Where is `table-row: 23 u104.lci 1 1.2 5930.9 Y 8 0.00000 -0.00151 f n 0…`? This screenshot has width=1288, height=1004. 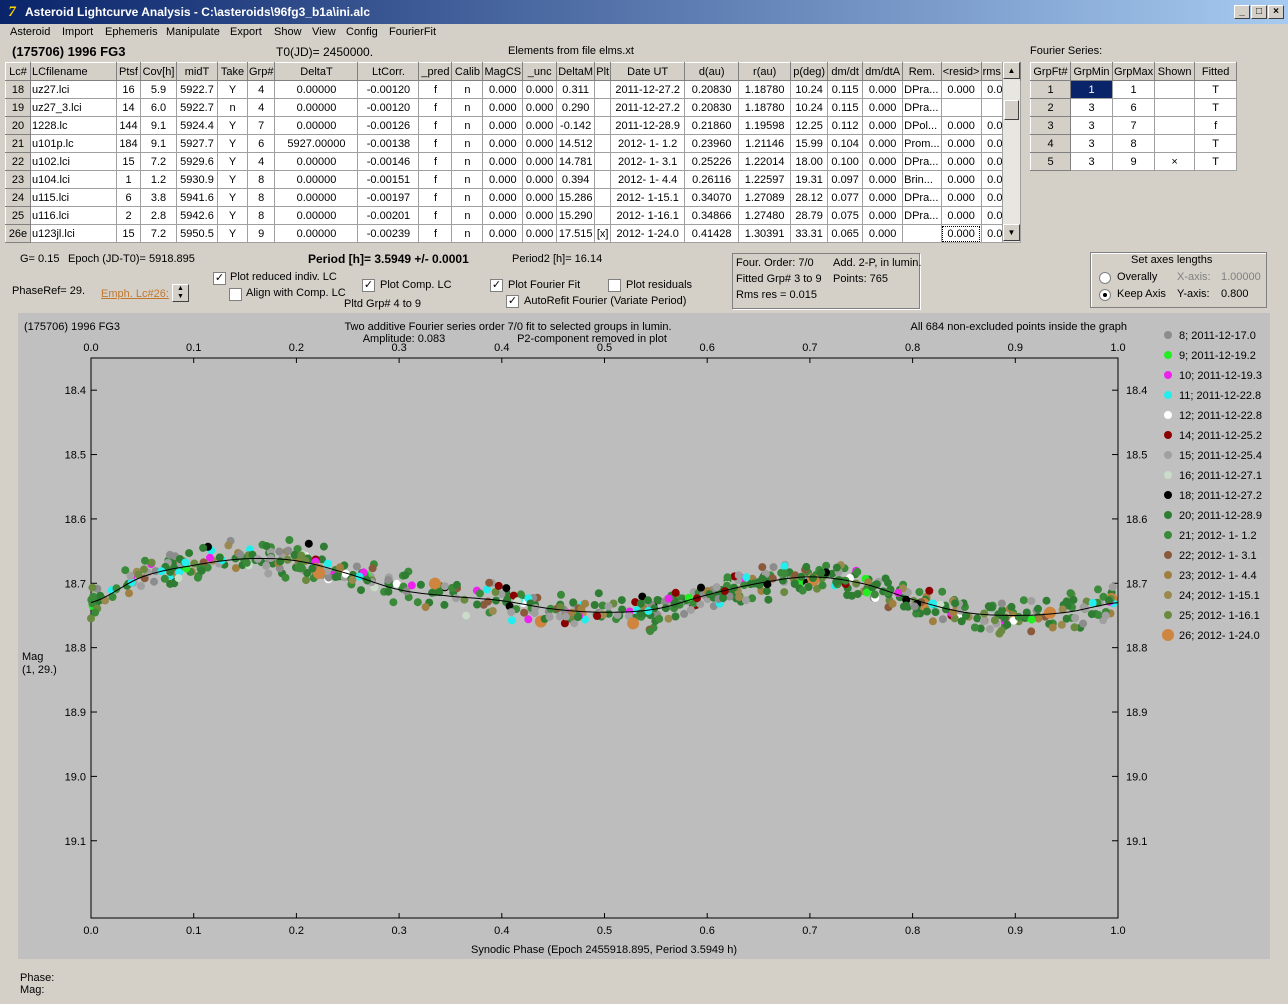
table-row: 23 u104.lci 1 1.2 5930.9 Y 8 0.00000 -0.00151 f n 0… is located at coordinates (513, 179).